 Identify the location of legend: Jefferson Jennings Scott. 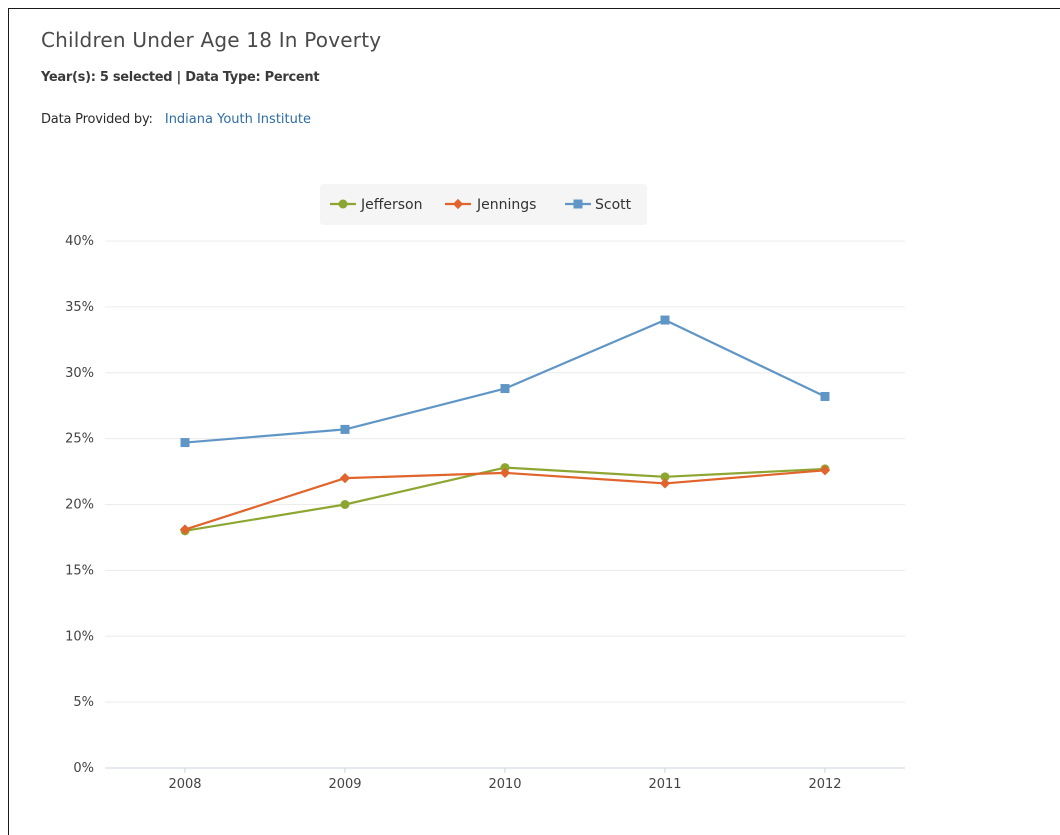
(483, 204).